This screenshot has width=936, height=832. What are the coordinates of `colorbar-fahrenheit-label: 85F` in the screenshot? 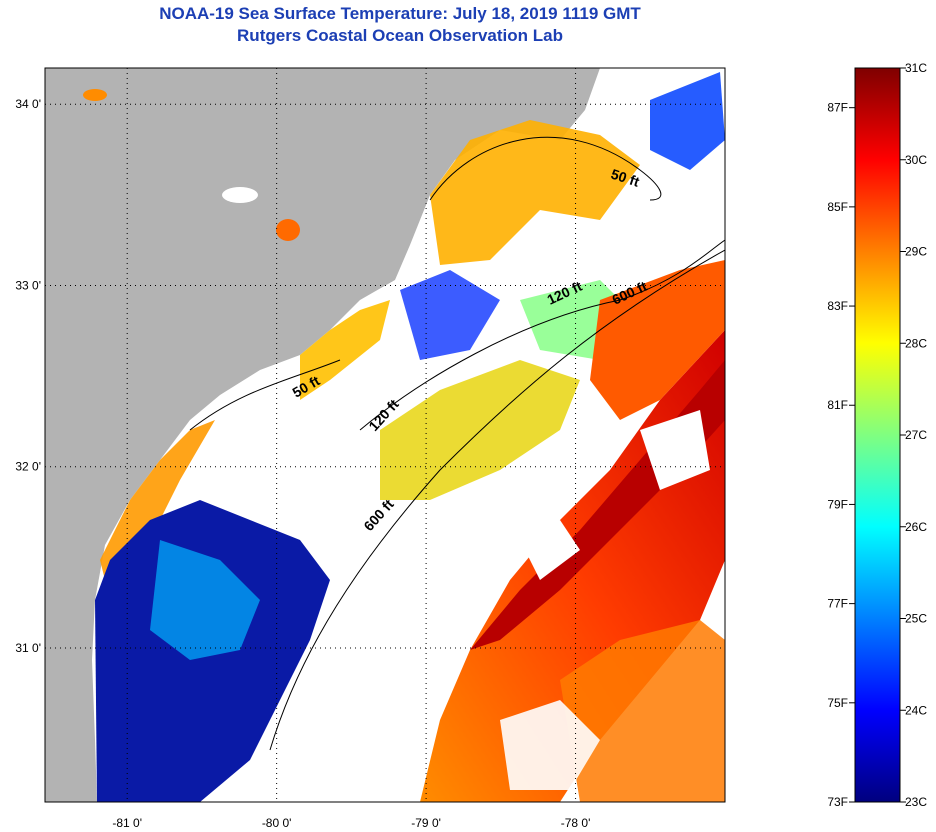 It's located at (837, 207).